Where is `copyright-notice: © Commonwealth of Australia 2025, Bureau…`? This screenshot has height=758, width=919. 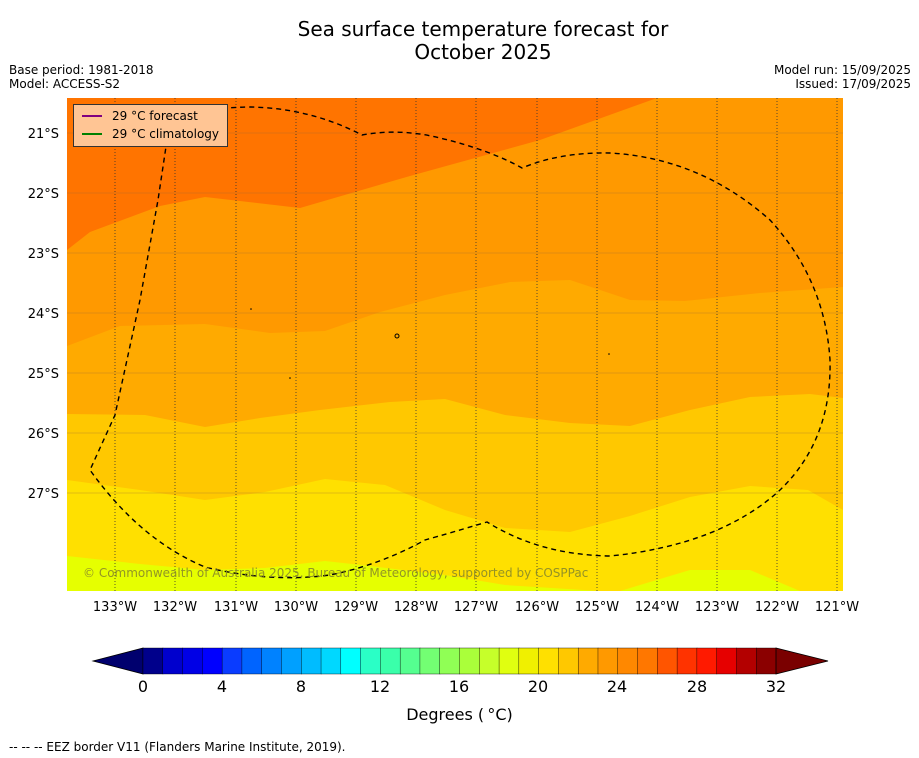
copyright-notice: © Commonwealth of Australia 2025, Bureau… is located at coordinates (336, 573).